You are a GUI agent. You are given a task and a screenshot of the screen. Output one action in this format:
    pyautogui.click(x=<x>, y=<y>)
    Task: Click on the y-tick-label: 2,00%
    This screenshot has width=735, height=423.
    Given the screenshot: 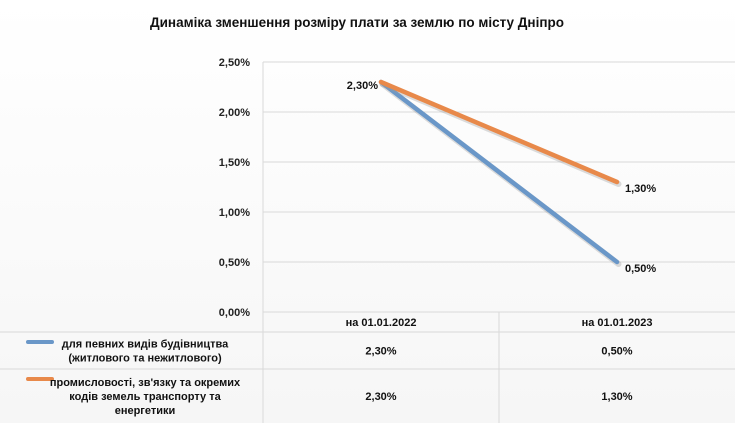 What is the action you would take?
    pyautogui.click(x=234, y=113)
    